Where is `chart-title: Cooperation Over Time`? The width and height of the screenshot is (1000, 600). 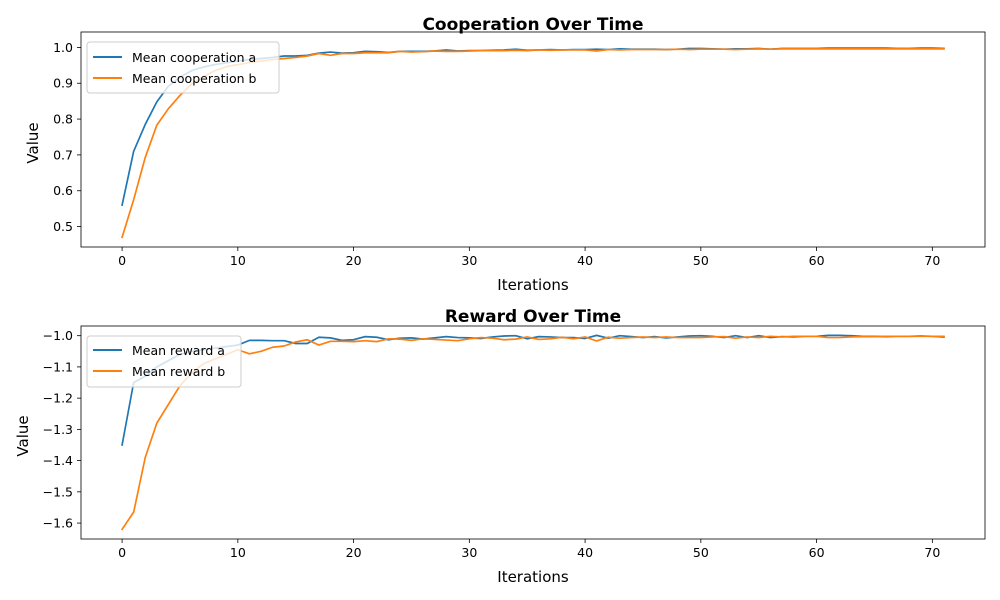 chart-title: Cooperation Over Time is located at coordinates (532, 25).